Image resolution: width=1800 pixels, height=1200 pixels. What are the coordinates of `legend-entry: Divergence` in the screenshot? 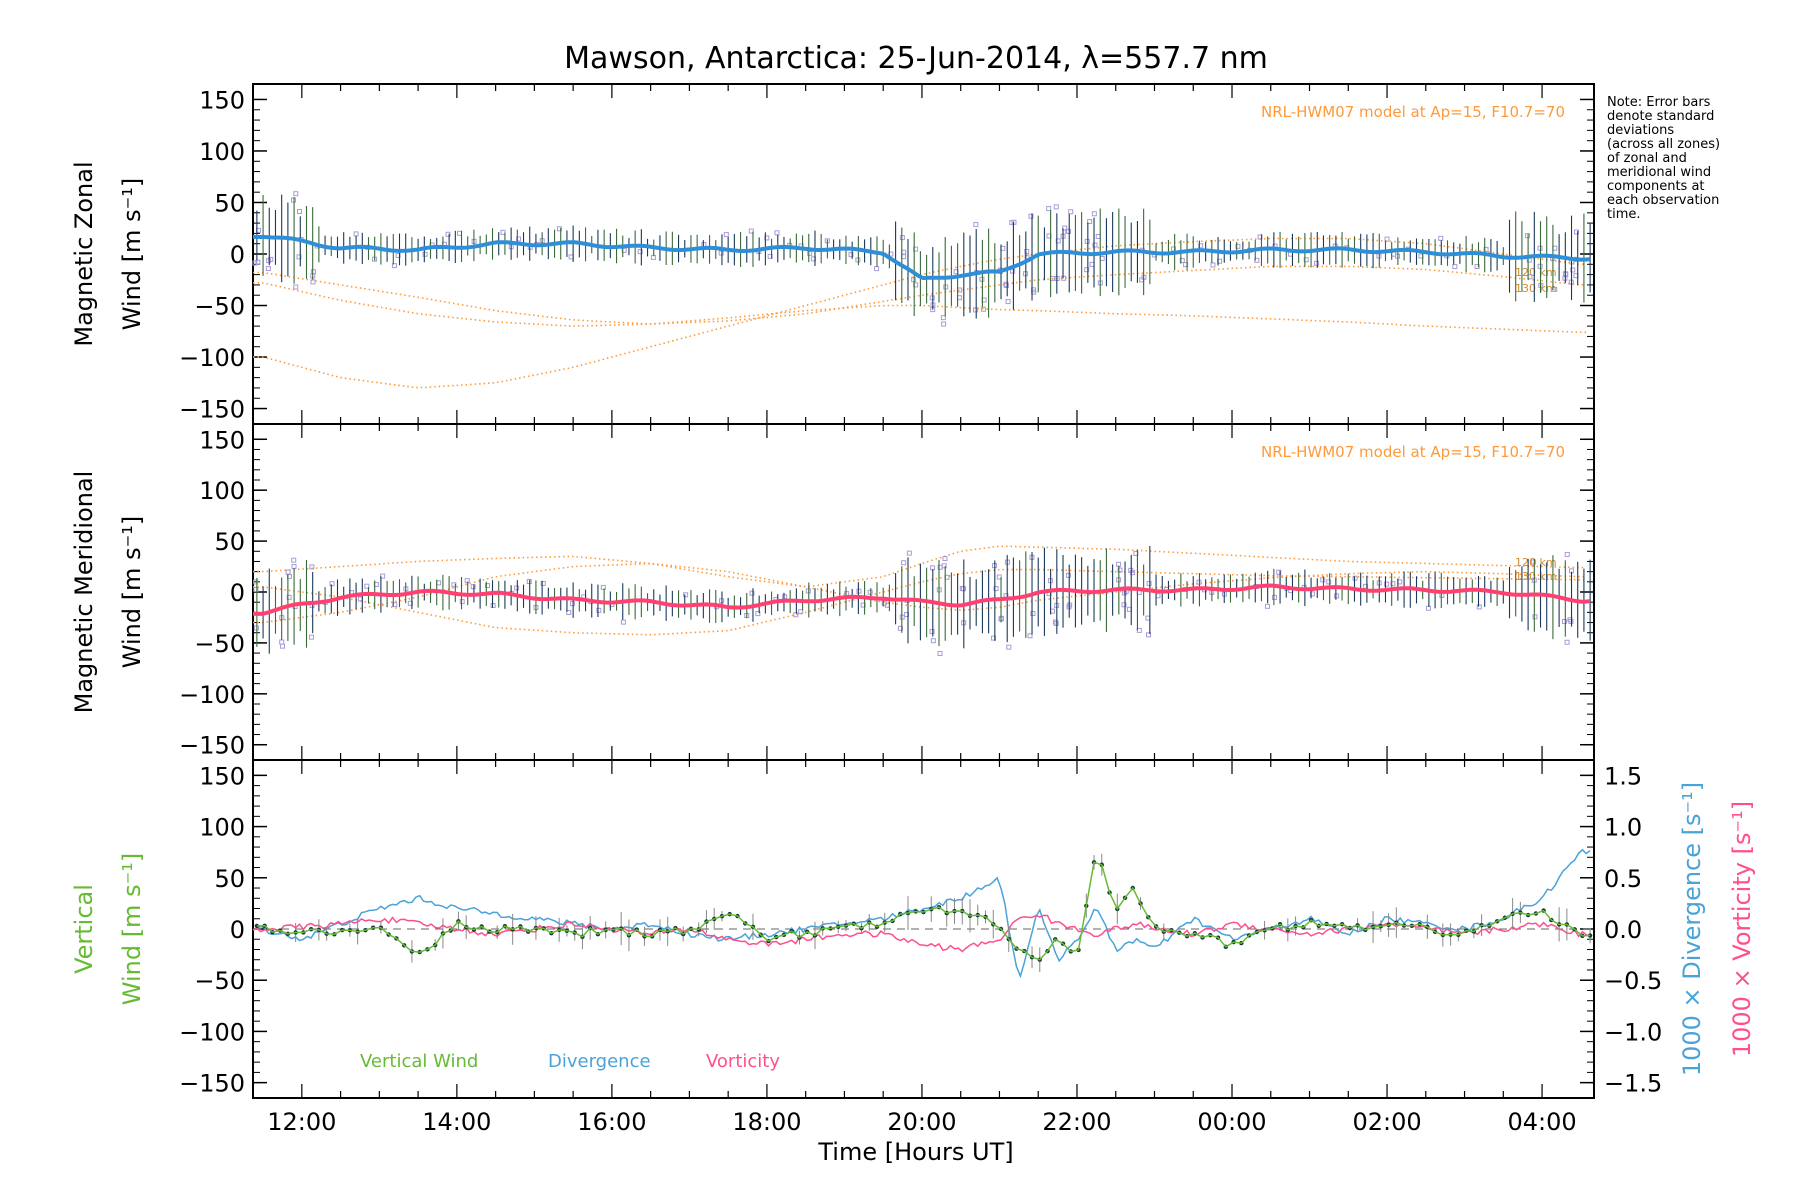 It's located at (599, 1061).